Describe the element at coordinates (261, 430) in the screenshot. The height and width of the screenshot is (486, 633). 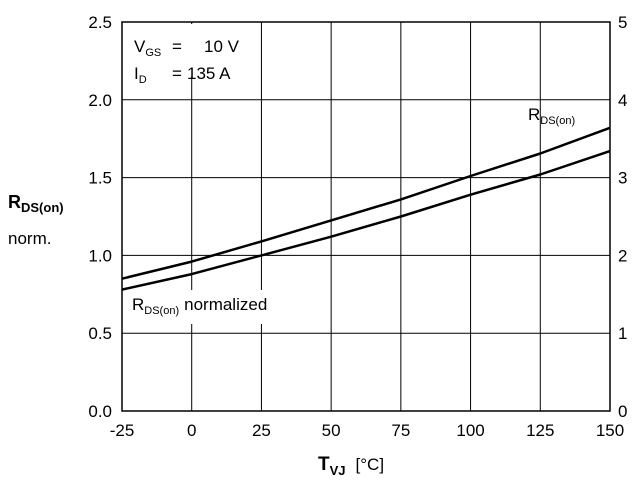
I see `x-tick-label: 25` at that location.